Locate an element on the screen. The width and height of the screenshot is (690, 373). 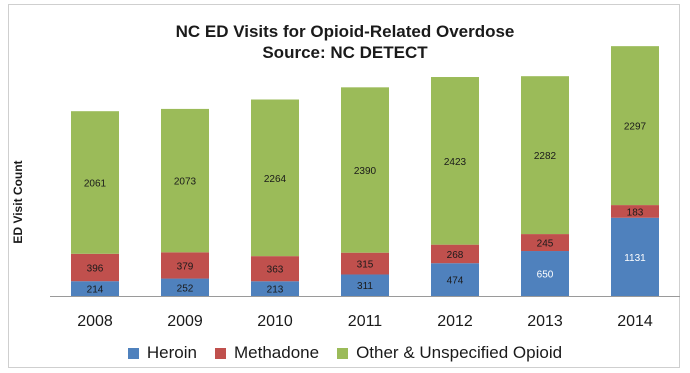
legend-item-other-opioid: Other & Unspecified Opioid is located at coordinates (449, 353).